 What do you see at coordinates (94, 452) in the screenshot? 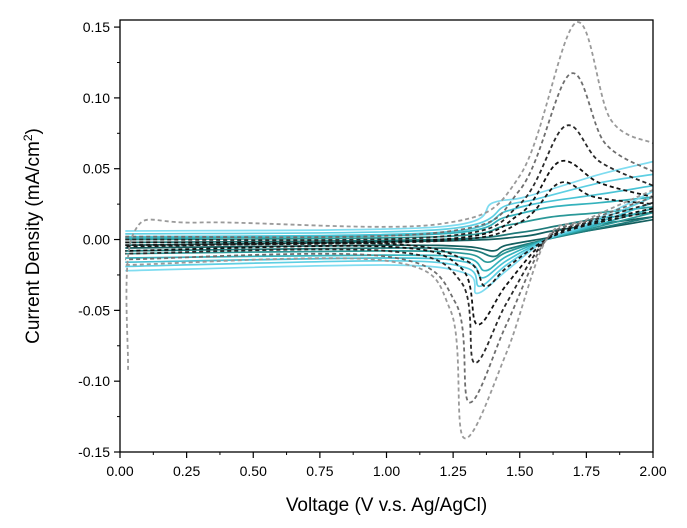
I see `y-tick-label: -0.15` at bounding box center [94, 452].